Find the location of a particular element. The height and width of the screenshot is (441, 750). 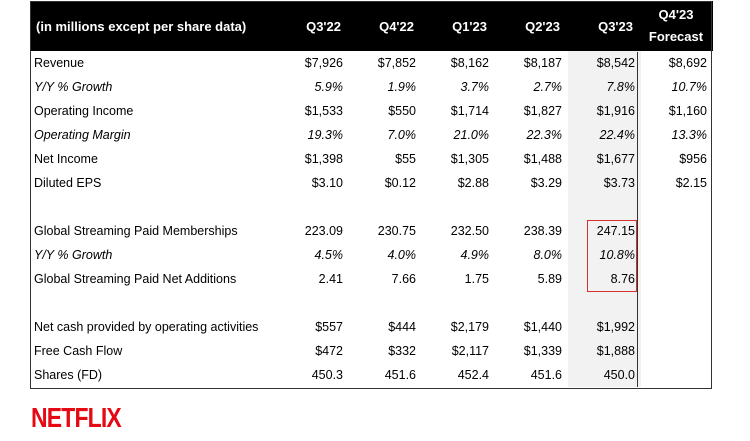

row-label: Shares (FD) is located at coordinates (68, 375).